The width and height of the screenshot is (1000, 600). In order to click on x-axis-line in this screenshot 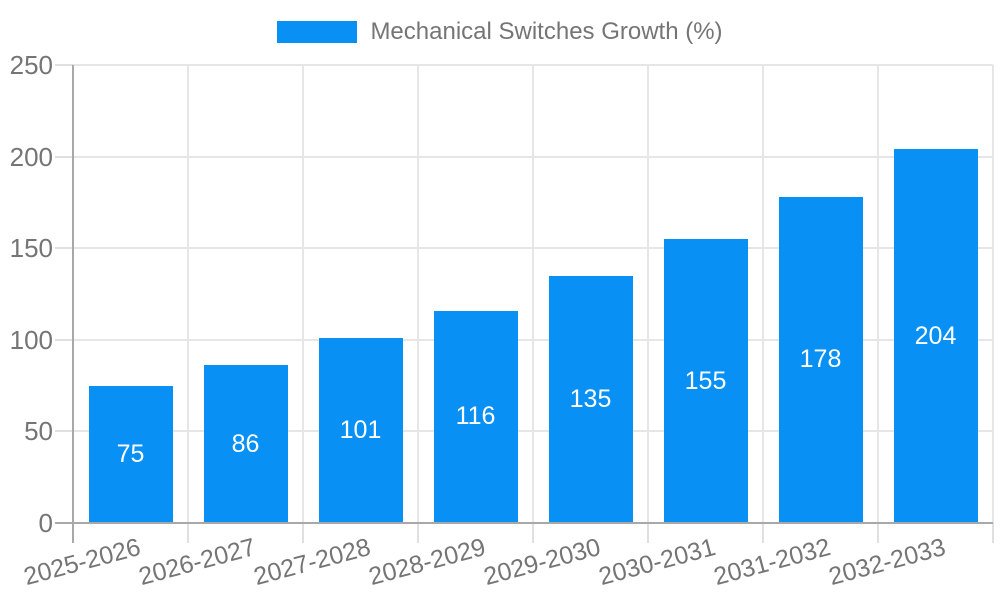, I will do `click(524, 523)`.